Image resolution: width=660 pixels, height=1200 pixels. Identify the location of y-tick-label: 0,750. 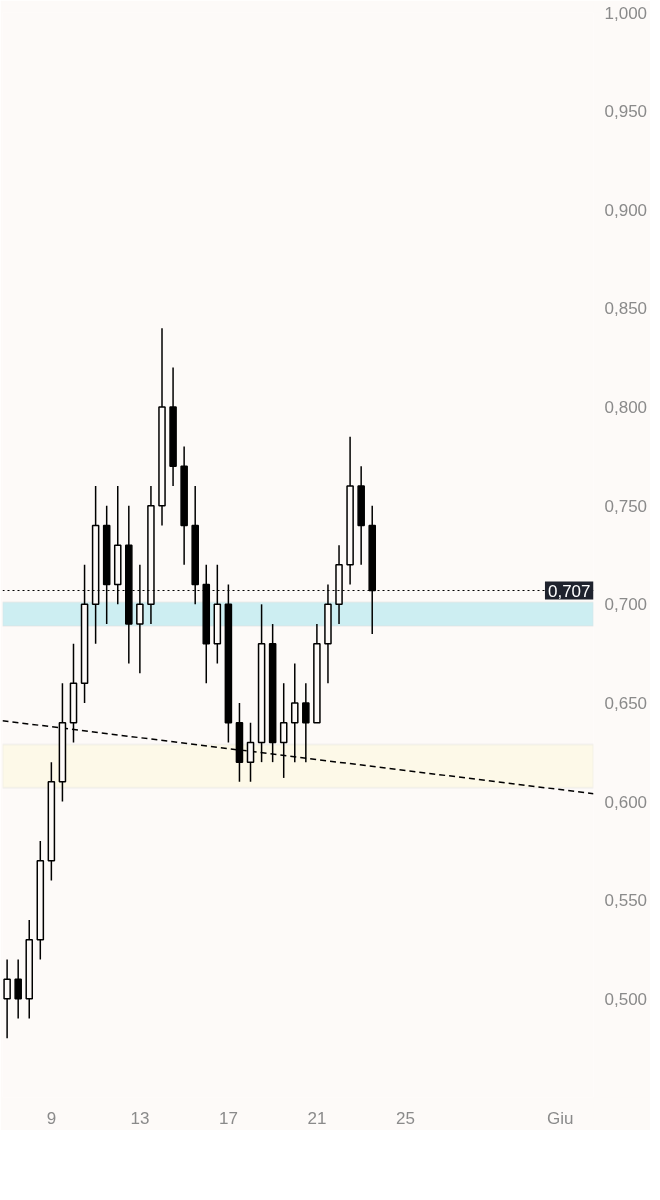
(626, 506).